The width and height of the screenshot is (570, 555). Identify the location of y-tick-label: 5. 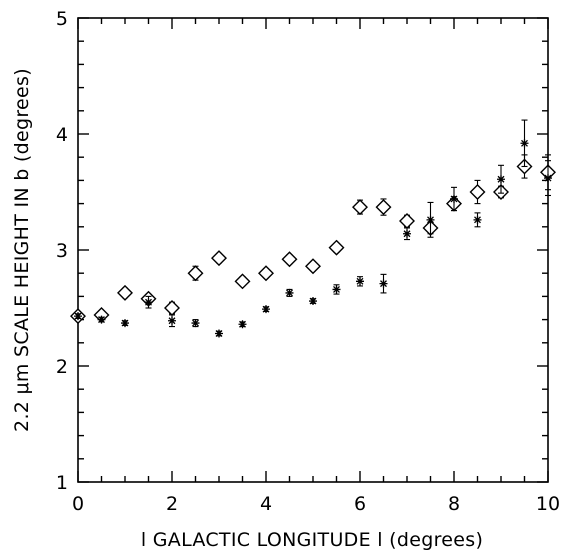
(62, 19).